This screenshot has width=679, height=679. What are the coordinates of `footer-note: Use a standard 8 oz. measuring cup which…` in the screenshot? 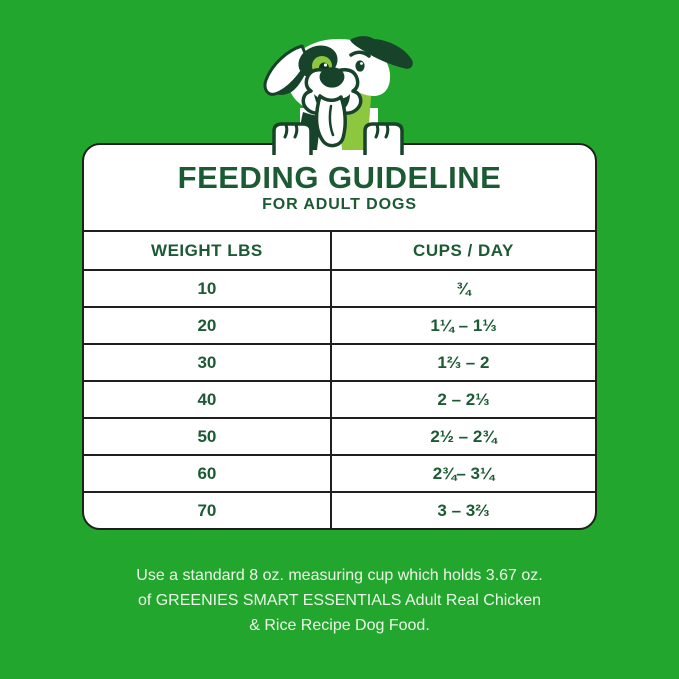 It's located at (339, 600).